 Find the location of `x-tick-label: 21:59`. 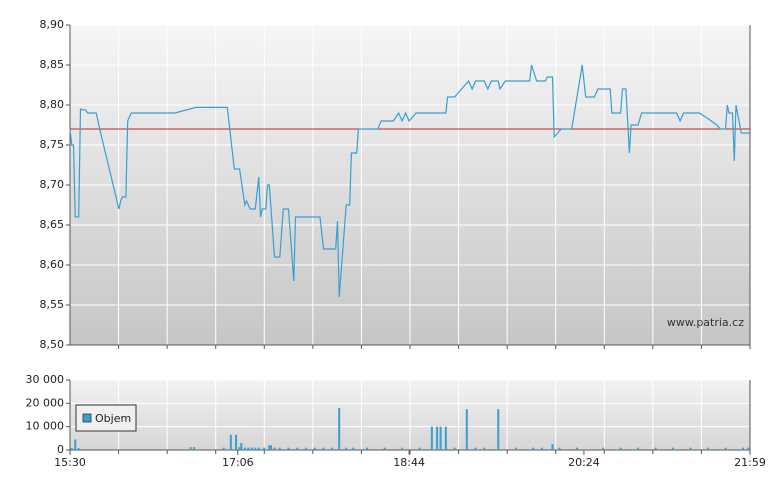

x-tick-label: 21:59 is located at coordinates (750, 462).